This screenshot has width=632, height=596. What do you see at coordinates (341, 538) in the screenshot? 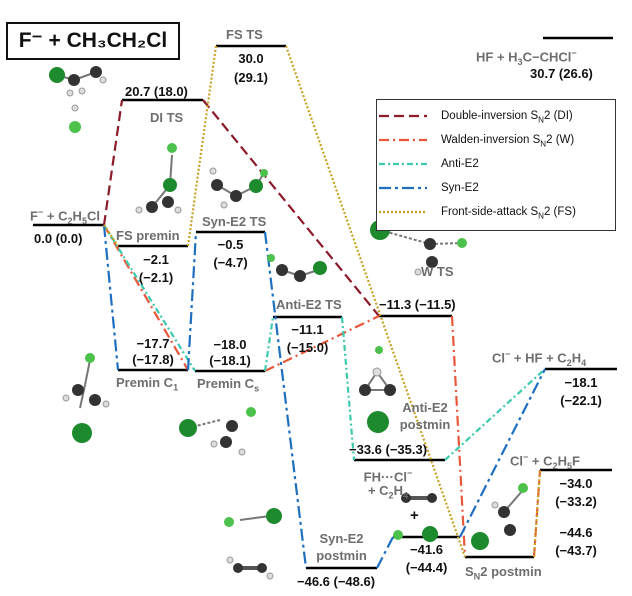
I see `syn-e2-postmin-name-1: Syn-E2` at bounding box center [341, 538].